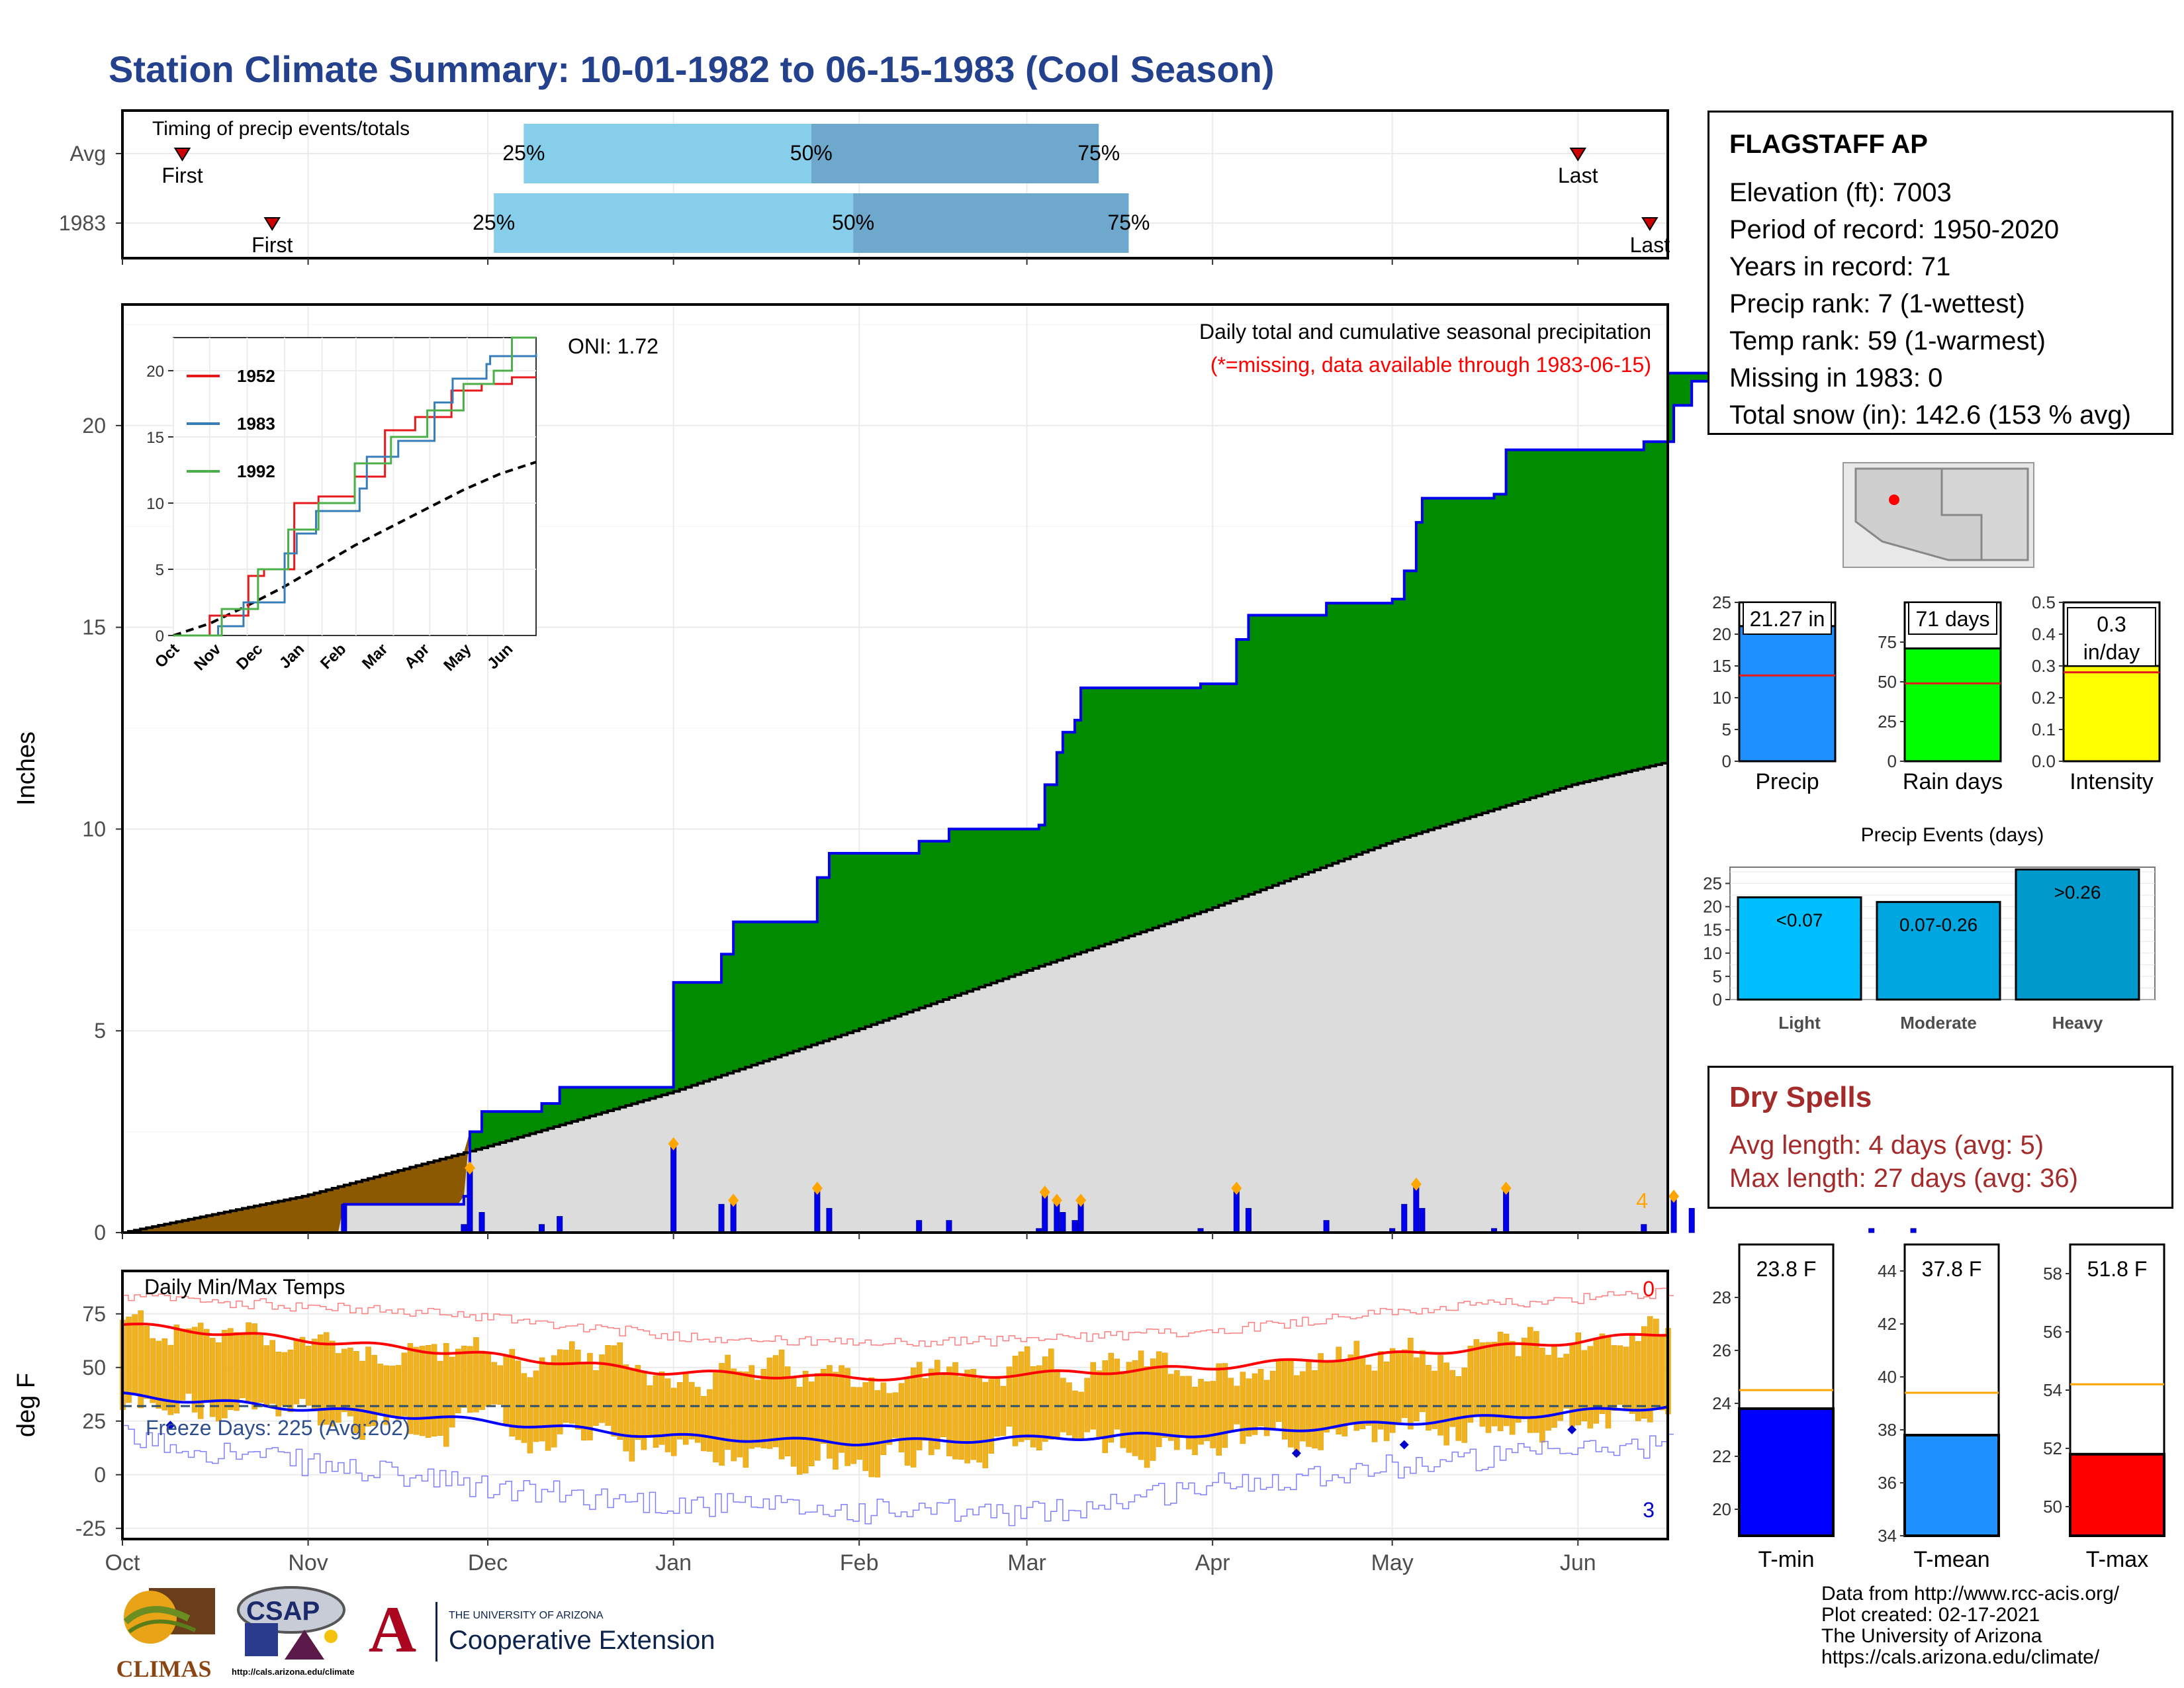  I want to click on temp-y-tick: 0, so click(100, 1475).